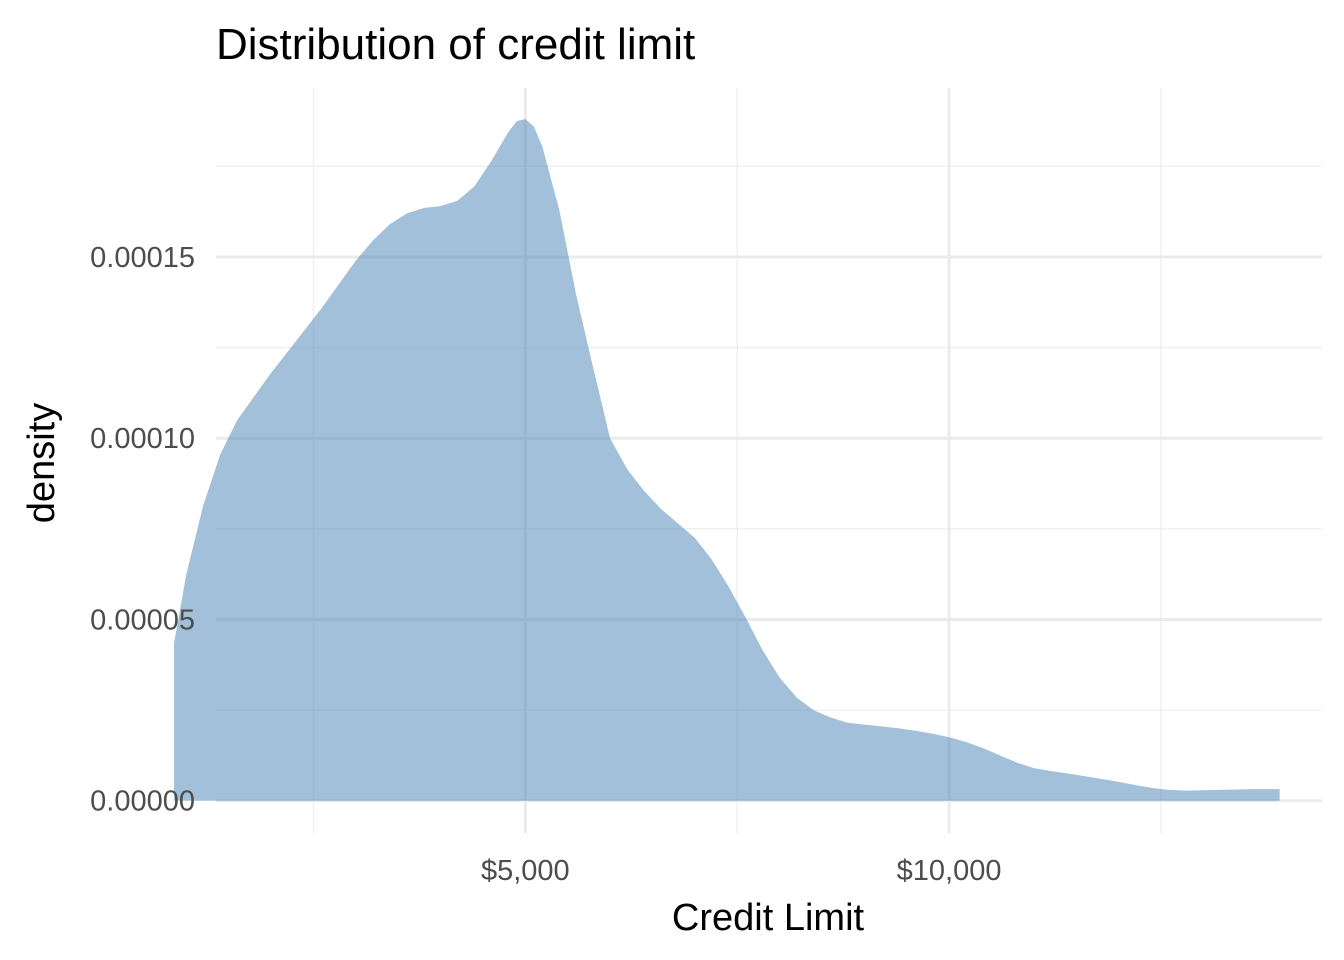  What do you see at coordinates (142, 802) in the screenshot?
I see `y-tick-label-0: 0.00000` at bounding box center [142, 802].